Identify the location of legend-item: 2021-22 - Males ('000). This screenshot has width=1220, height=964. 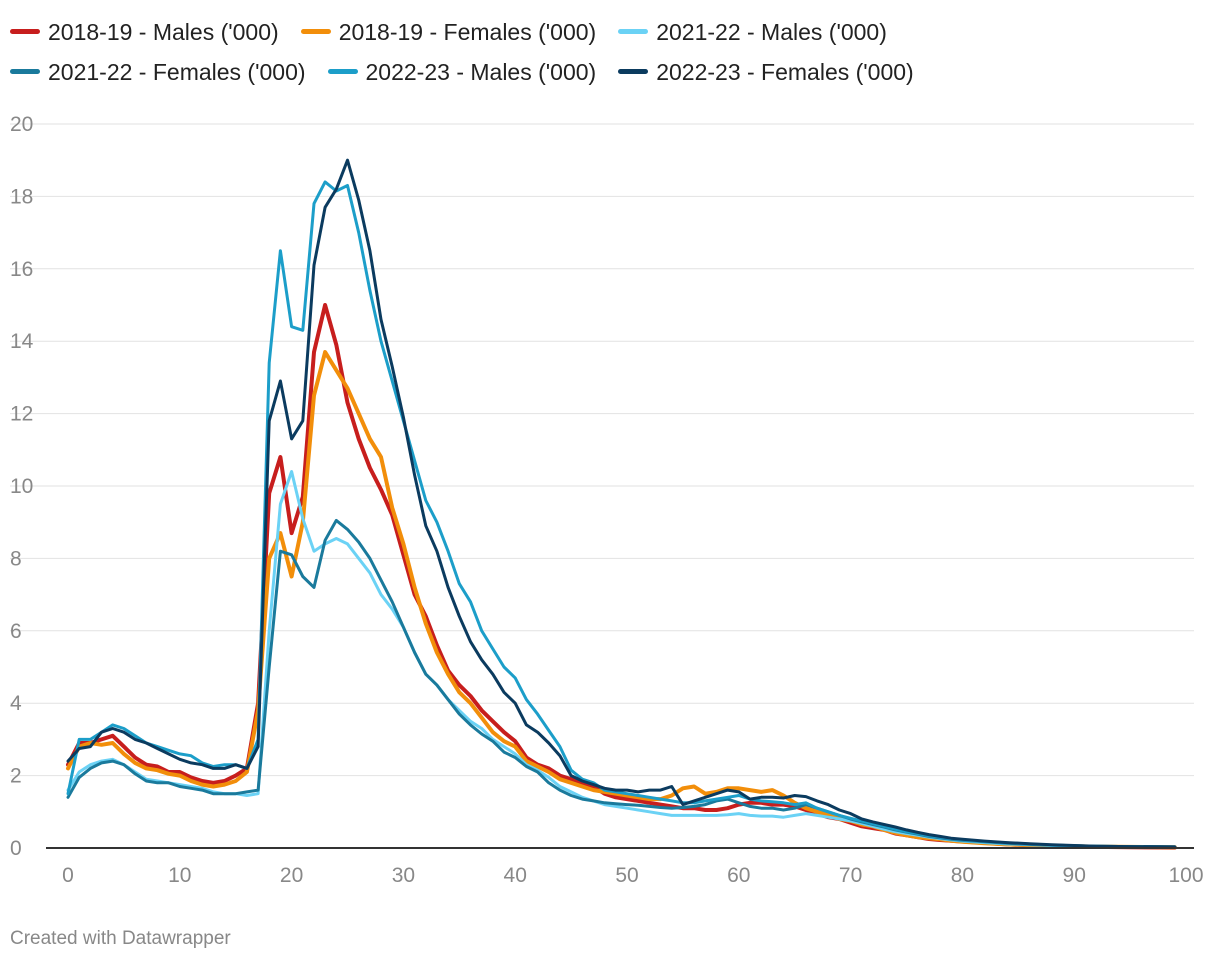
(752, 32).